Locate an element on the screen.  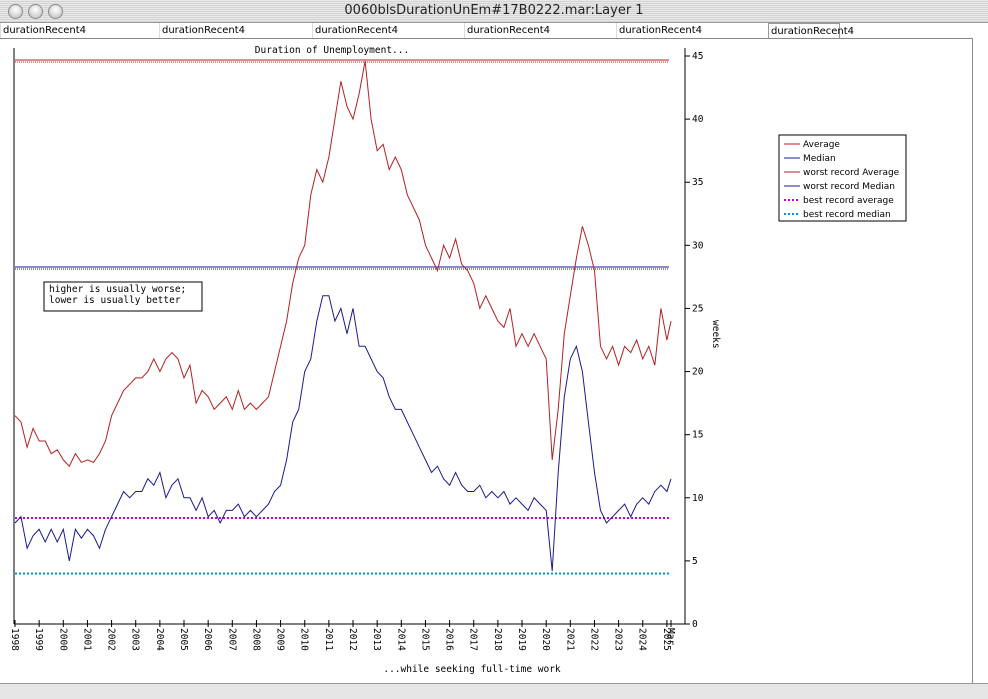
x-tick-label: 2009 is located at coordinates (280, 639).